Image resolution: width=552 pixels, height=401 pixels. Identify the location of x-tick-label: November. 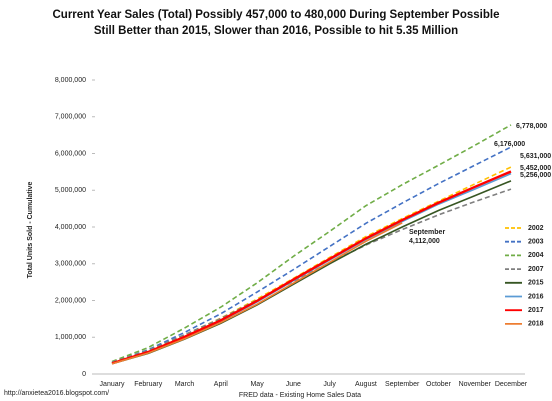
(475, 384).